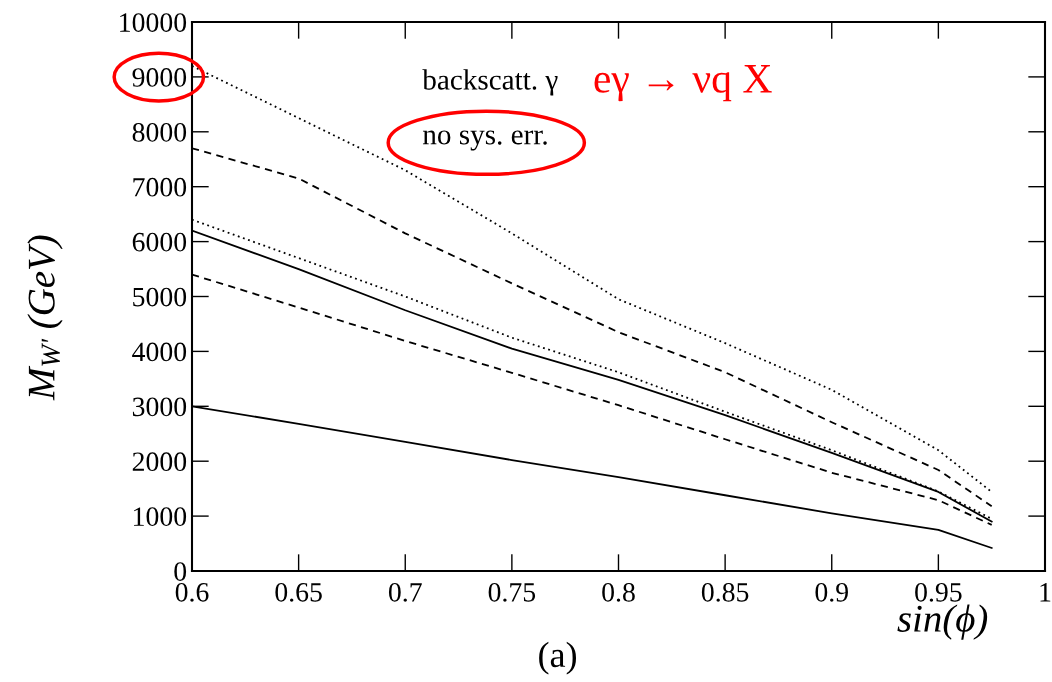 Image resolution: width=1052 pixels, height=682 pixels. What do you see at coordinates (153, 22) in the screenshot?
I see `y-tick-label: 10000` at bounding box center [153, 22].